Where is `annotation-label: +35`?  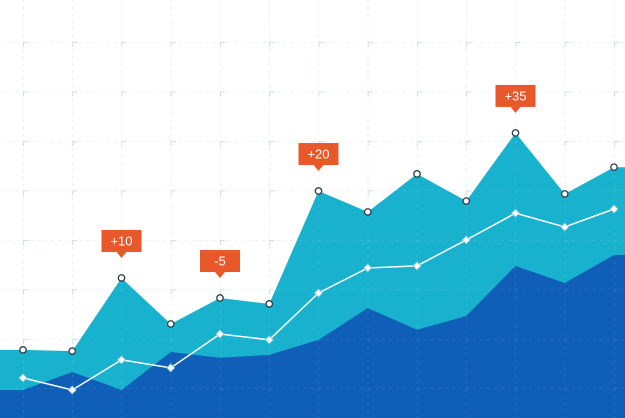
annotation-label: +35 is located at coordinates (515, 95).